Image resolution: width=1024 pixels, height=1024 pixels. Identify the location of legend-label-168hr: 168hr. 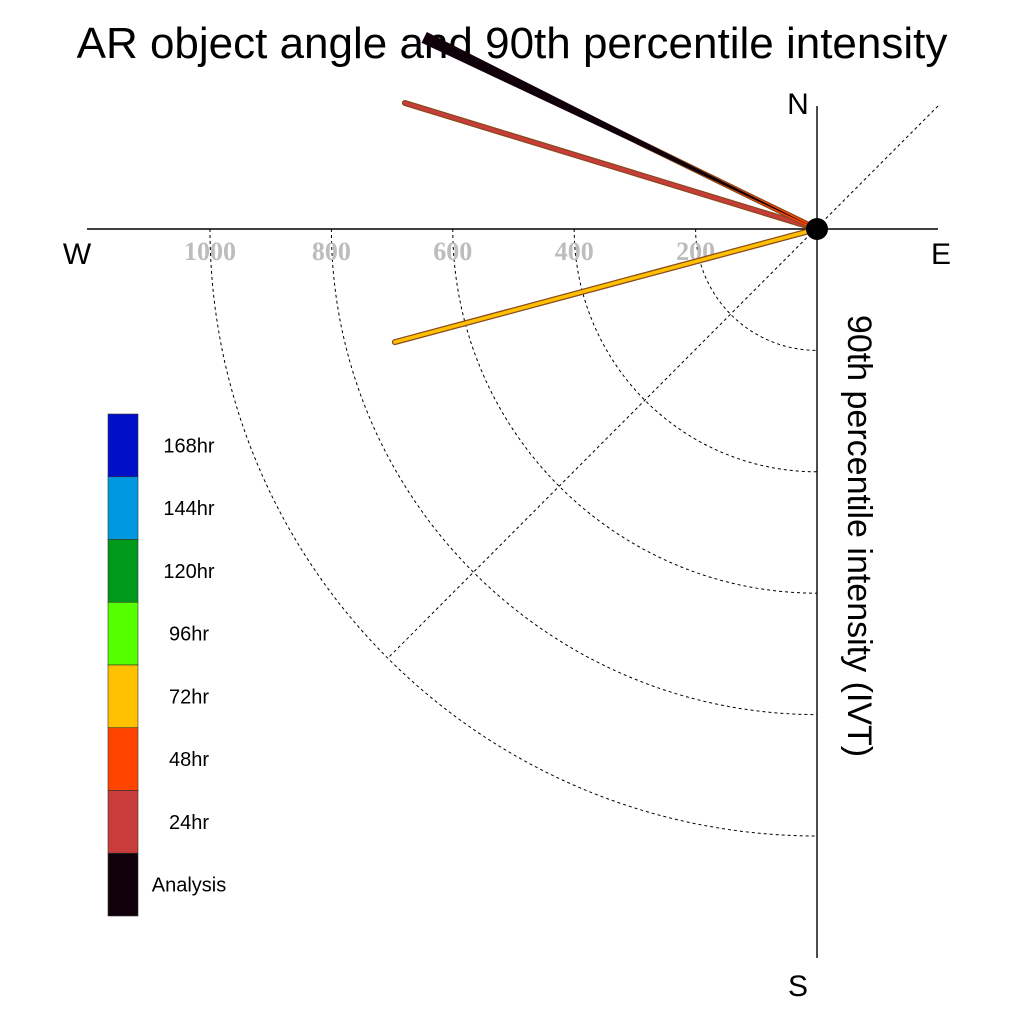
(188, 446).